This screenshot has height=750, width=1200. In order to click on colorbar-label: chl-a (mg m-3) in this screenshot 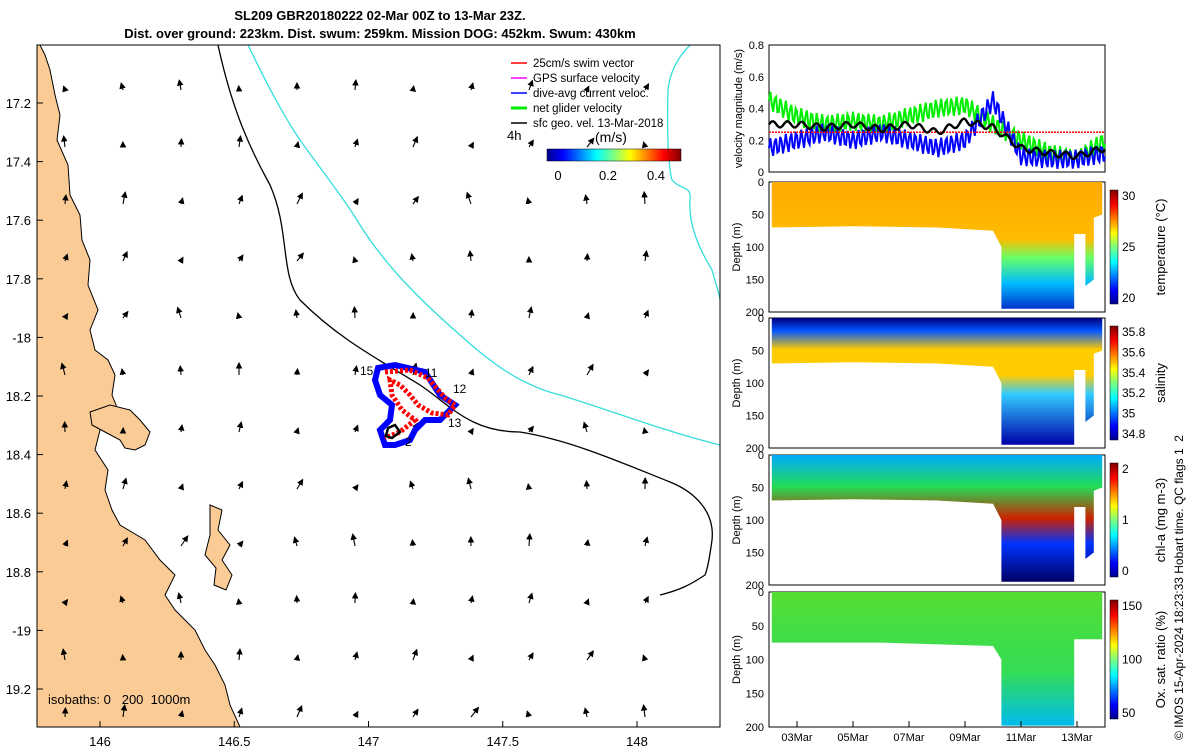, I will do `click(1160, 520)`.